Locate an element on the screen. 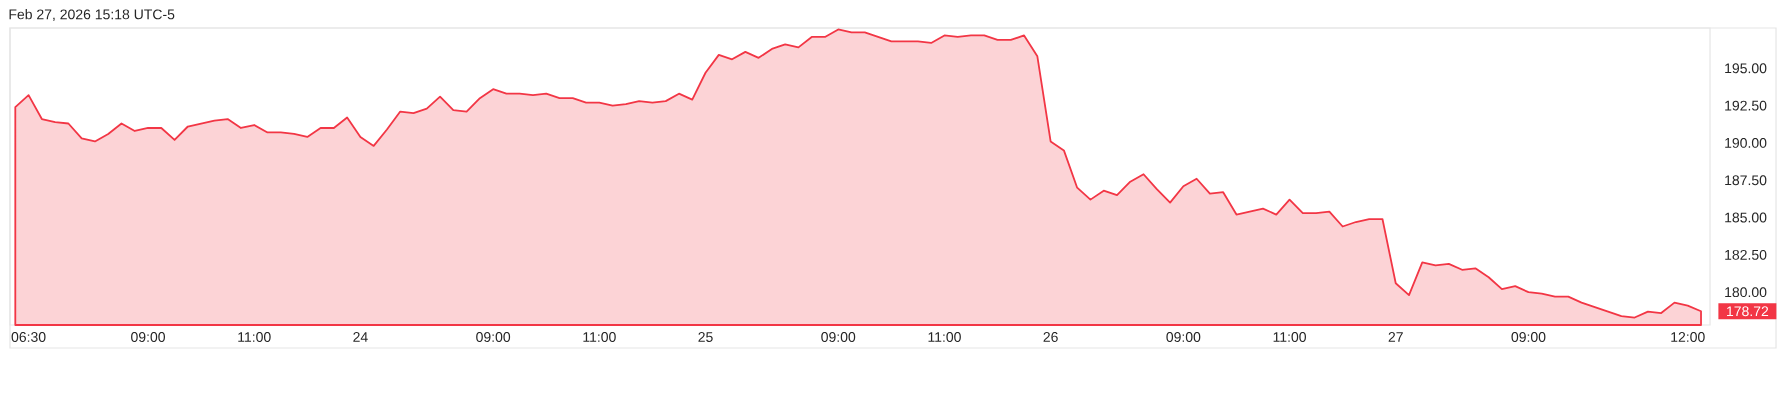 The image size is (1782, 407). y-tick-label: 180.00 is located at coordinates (1746, 292).